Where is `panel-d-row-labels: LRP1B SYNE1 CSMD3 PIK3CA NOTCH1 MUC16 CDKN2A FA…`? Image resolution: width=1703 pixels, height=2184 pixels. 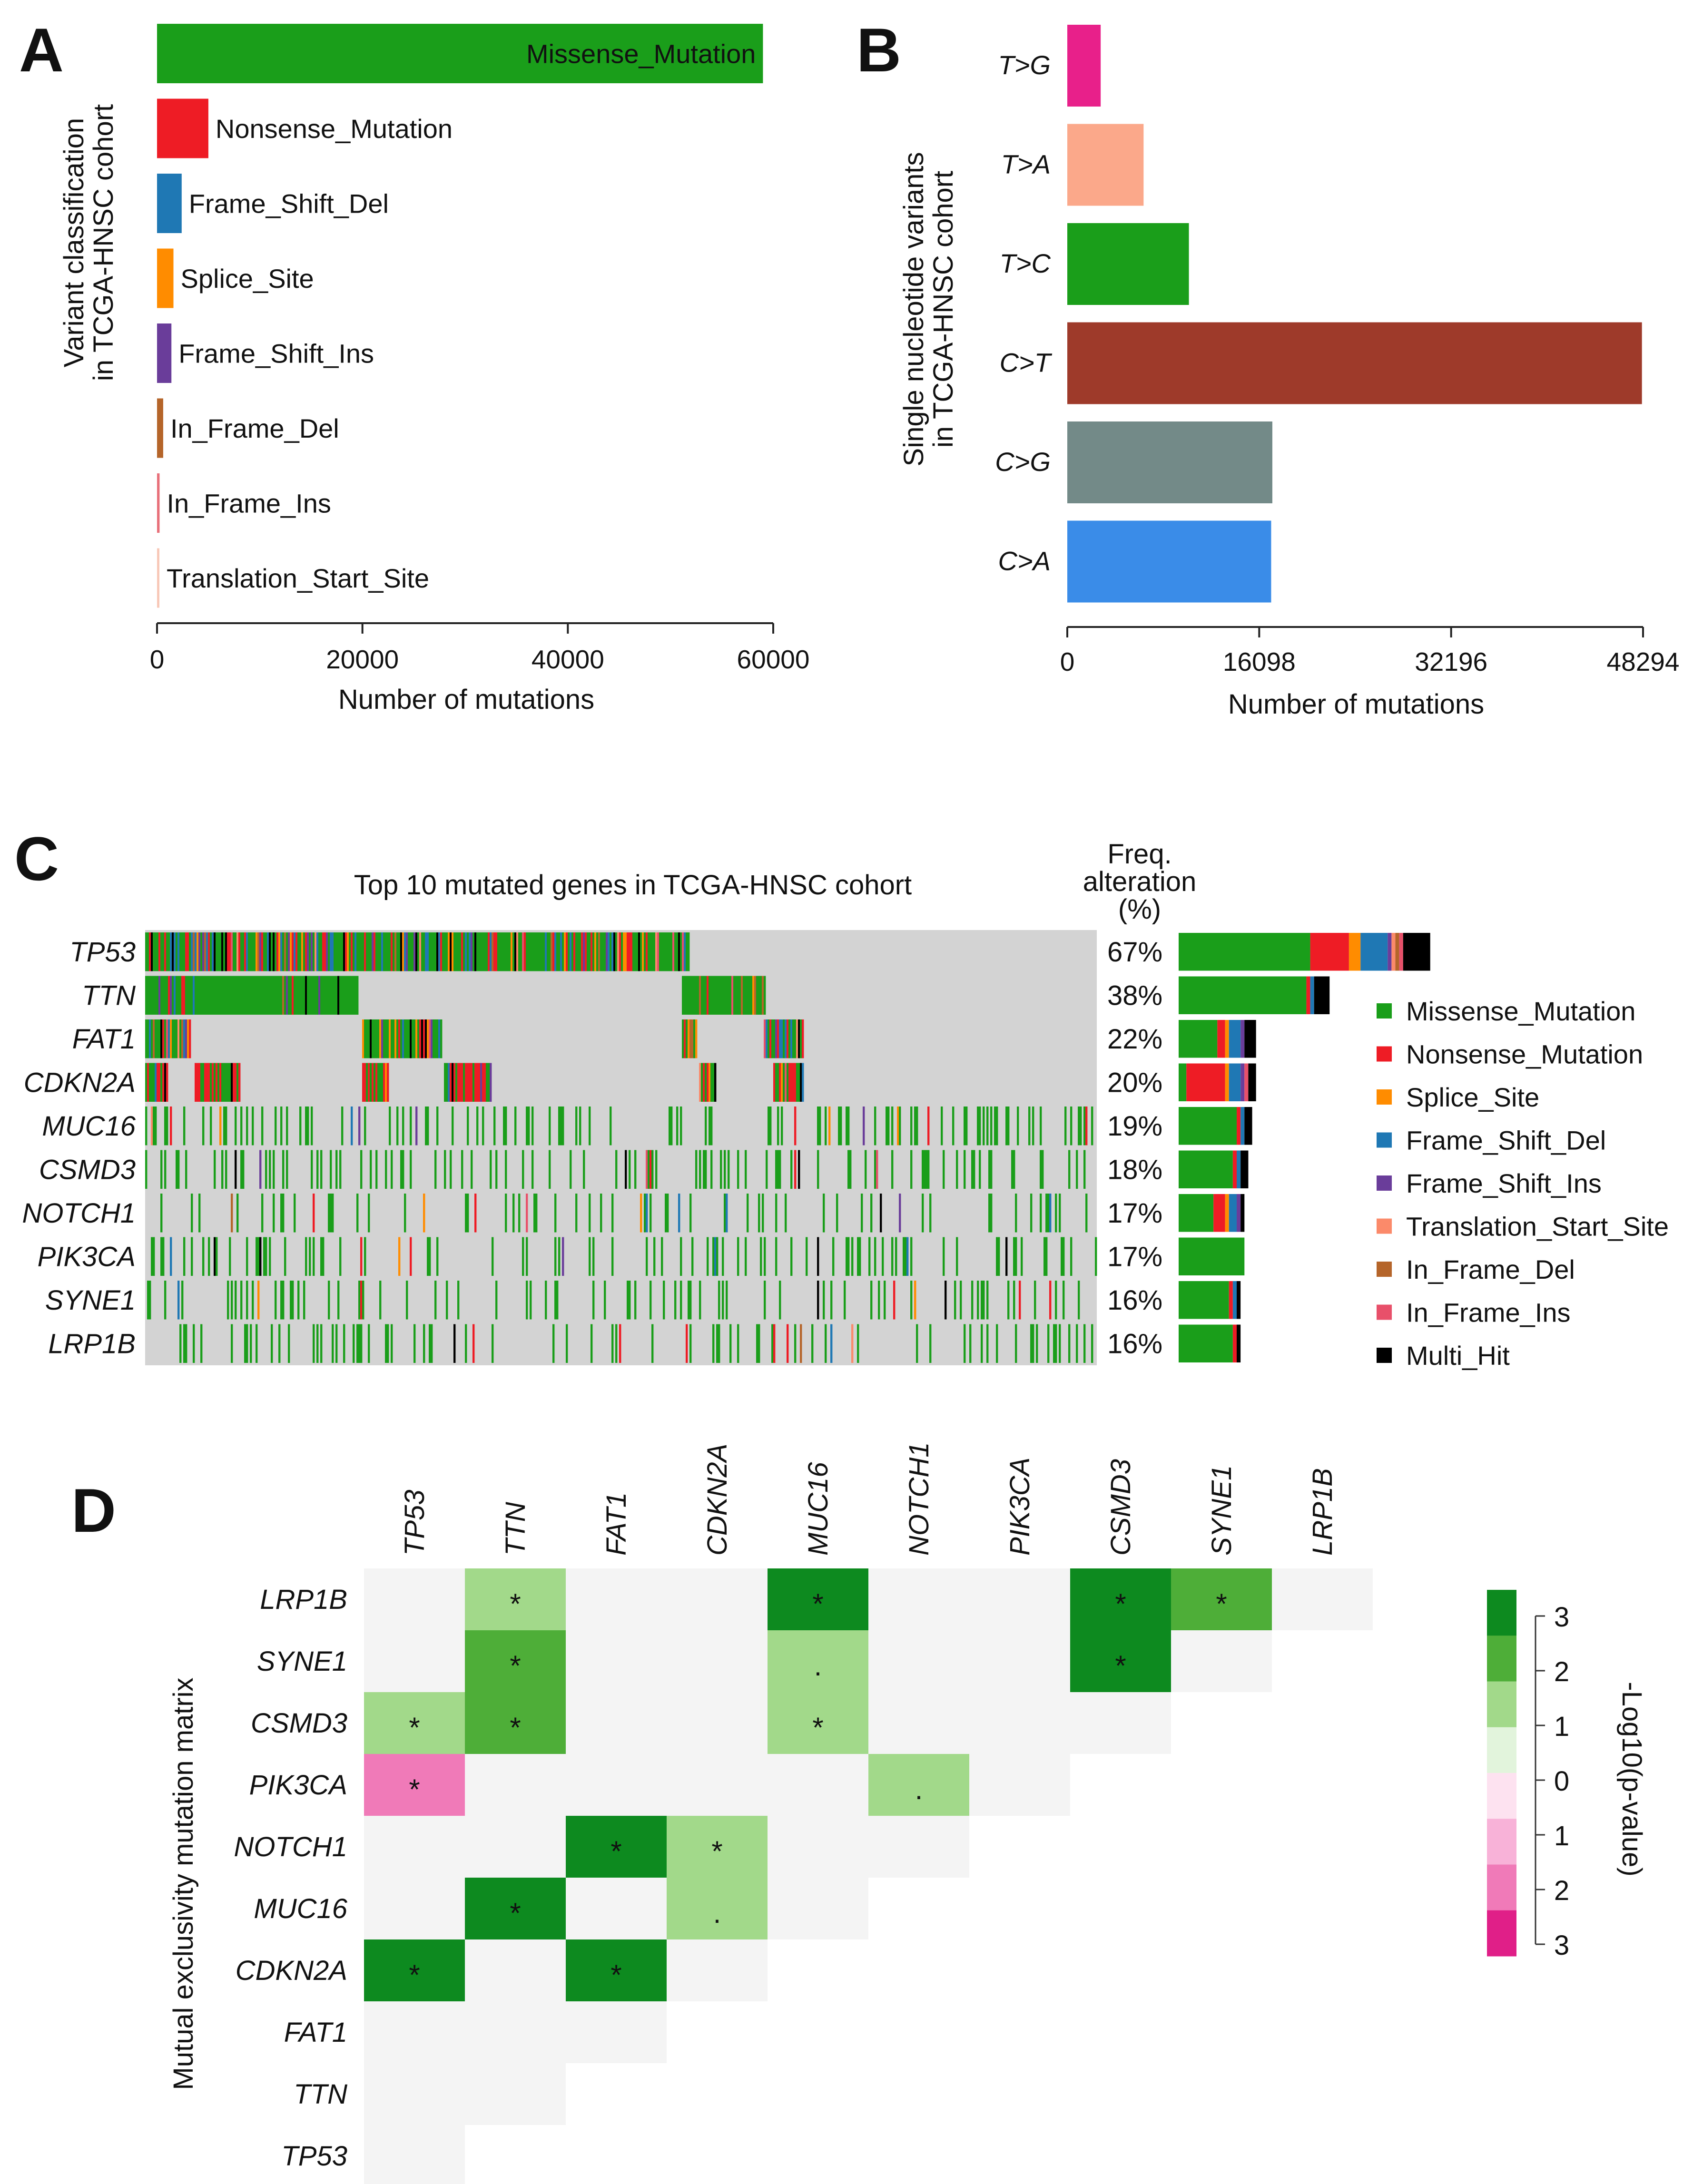 panel-d-row-labels: LRP1B SYNE1 CSMD3 PIK3CA NOTCH1 MUC16 CDKN2A FA… is located at coordinates (291, 1878).